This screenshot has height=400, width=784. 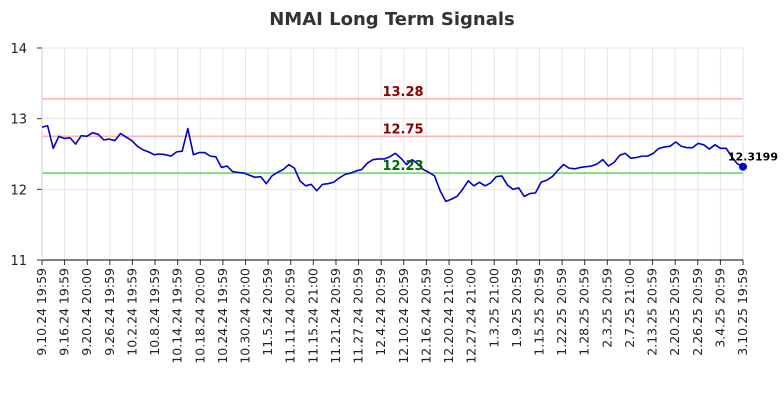 What do you see at coordinates (674, 312) in the screenshot?
I see `x-tick-label: 2.20.25 20:59` at bounding box center [674, 312].